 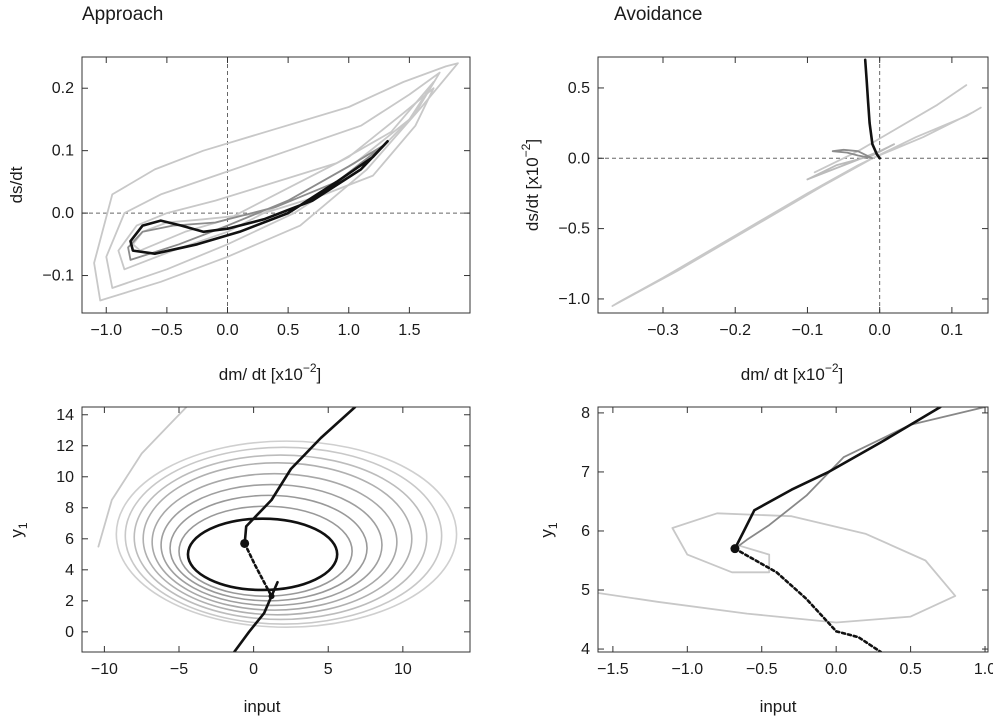 I want to click on y-axis-label: ds/dt, so click(x=16, y=184).